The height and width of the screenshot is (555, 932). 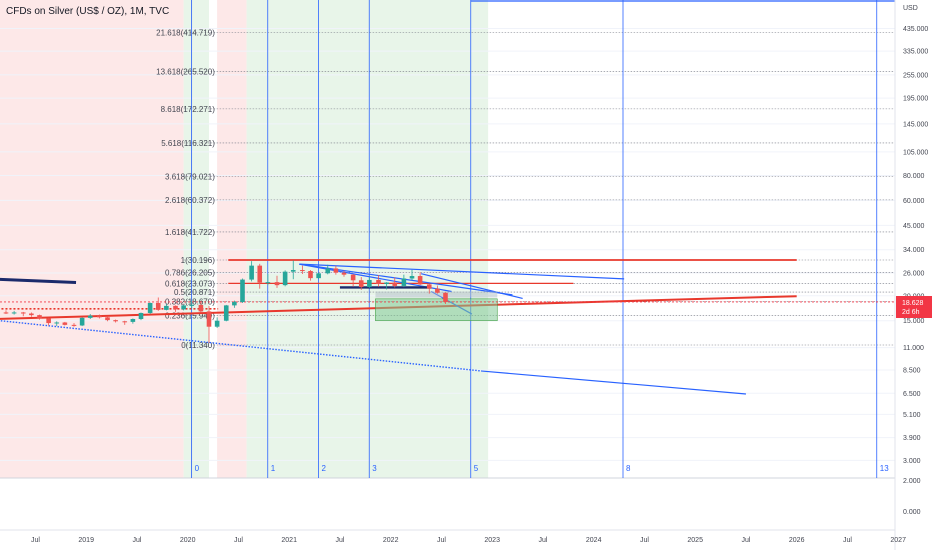 What do you see at coordinates (198, 345) in the screenshot?
I see `fib-level-label: 0(11.340)` at bounding box center [198, 345].